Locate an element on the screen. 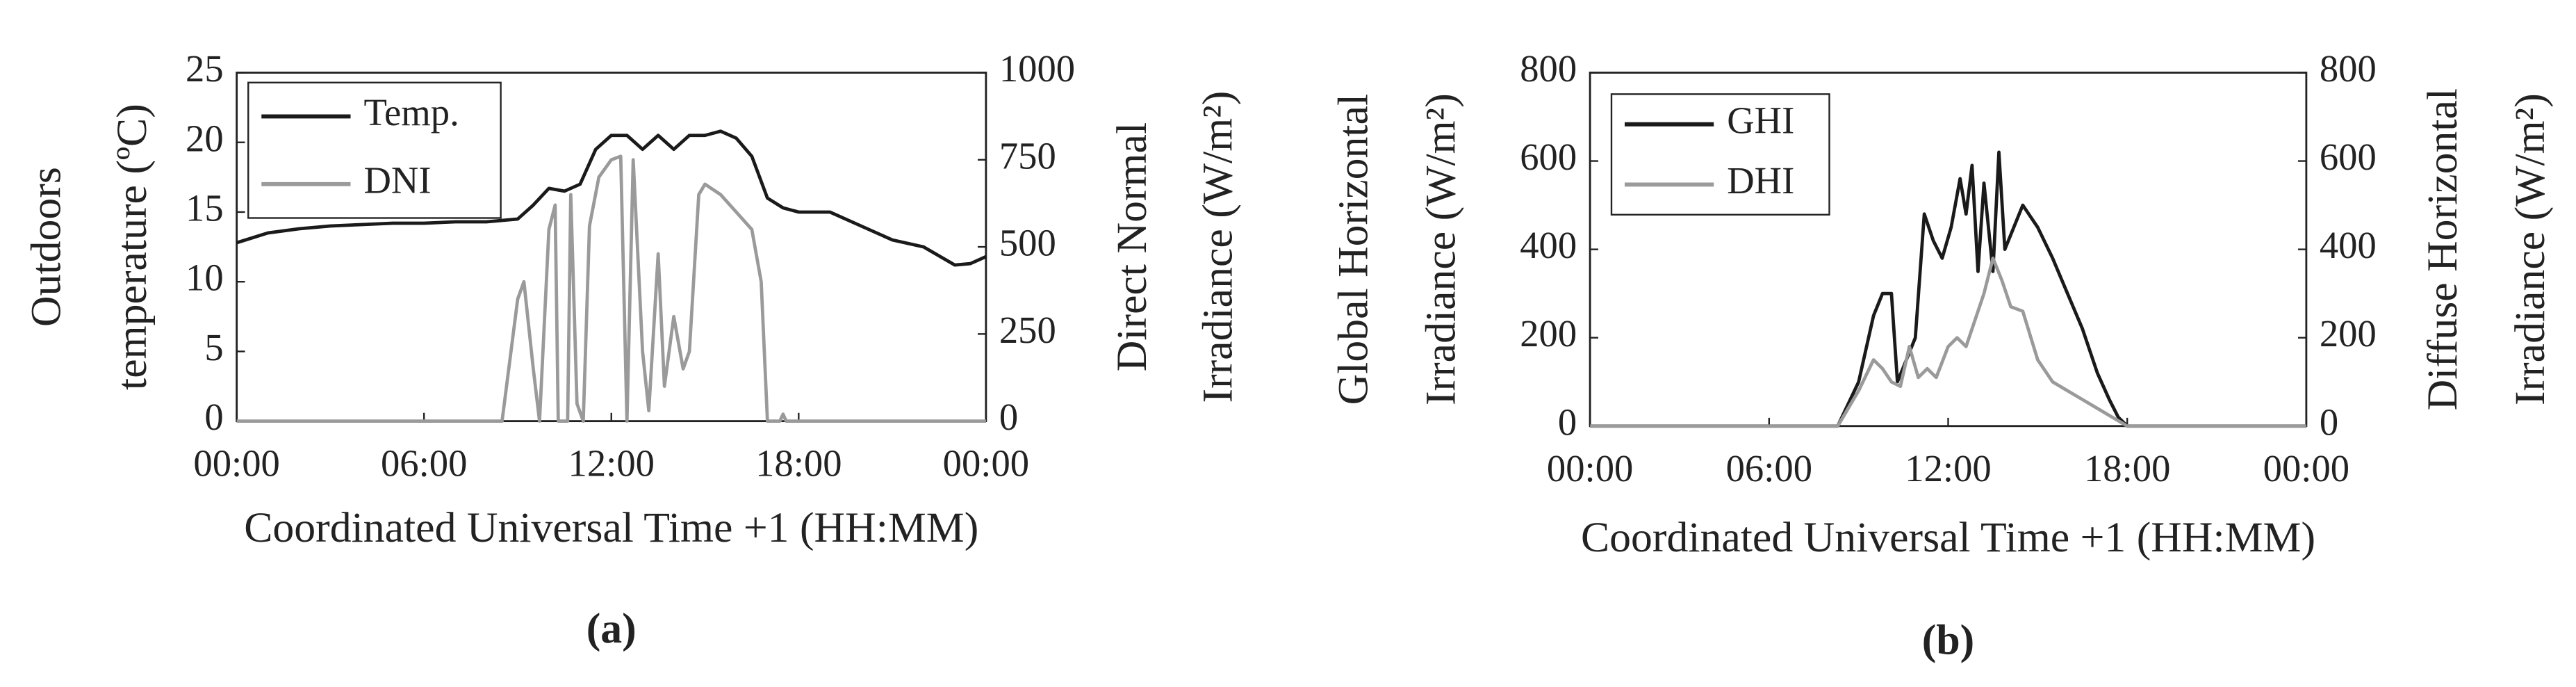 The height and width of the screenshot is (687, 2576). panel-label: (a) is located at coordinates (611, 628).